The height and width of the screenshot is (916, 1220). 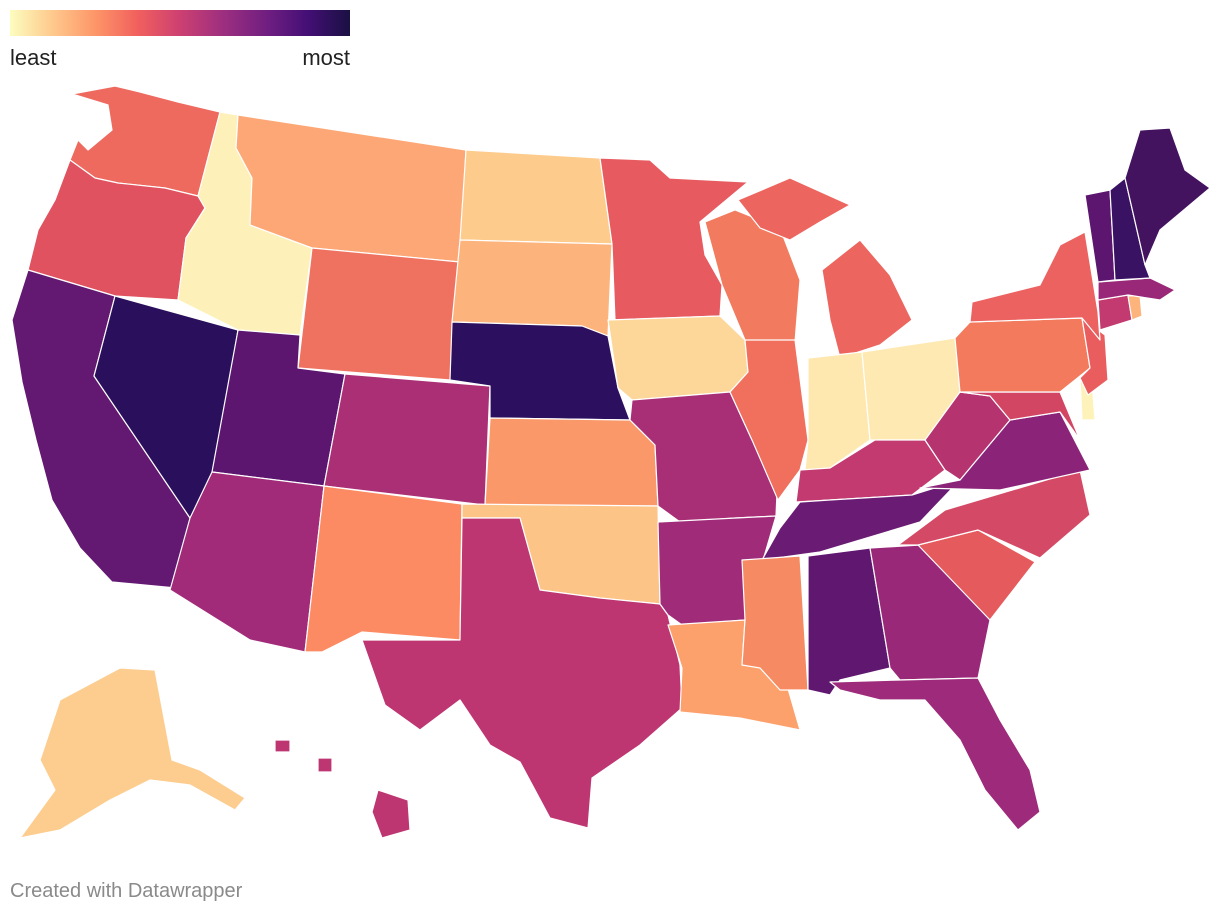 I want to click on state-colorado: Colorado, so click(x=407, y=439).